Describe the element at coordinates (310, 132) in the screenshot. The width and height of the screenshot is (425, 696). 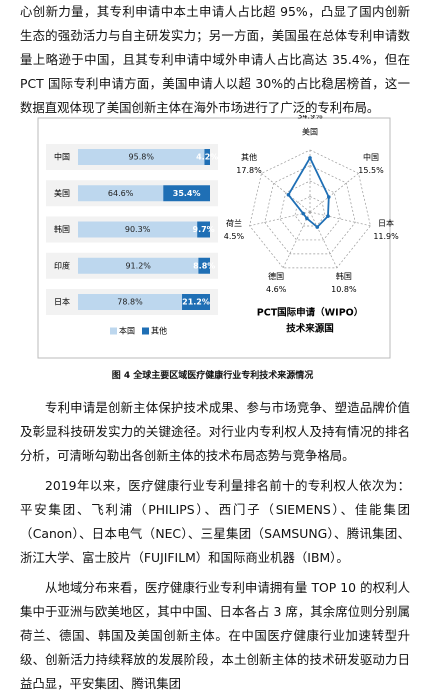
I see `axis-label: 美国` at that location.